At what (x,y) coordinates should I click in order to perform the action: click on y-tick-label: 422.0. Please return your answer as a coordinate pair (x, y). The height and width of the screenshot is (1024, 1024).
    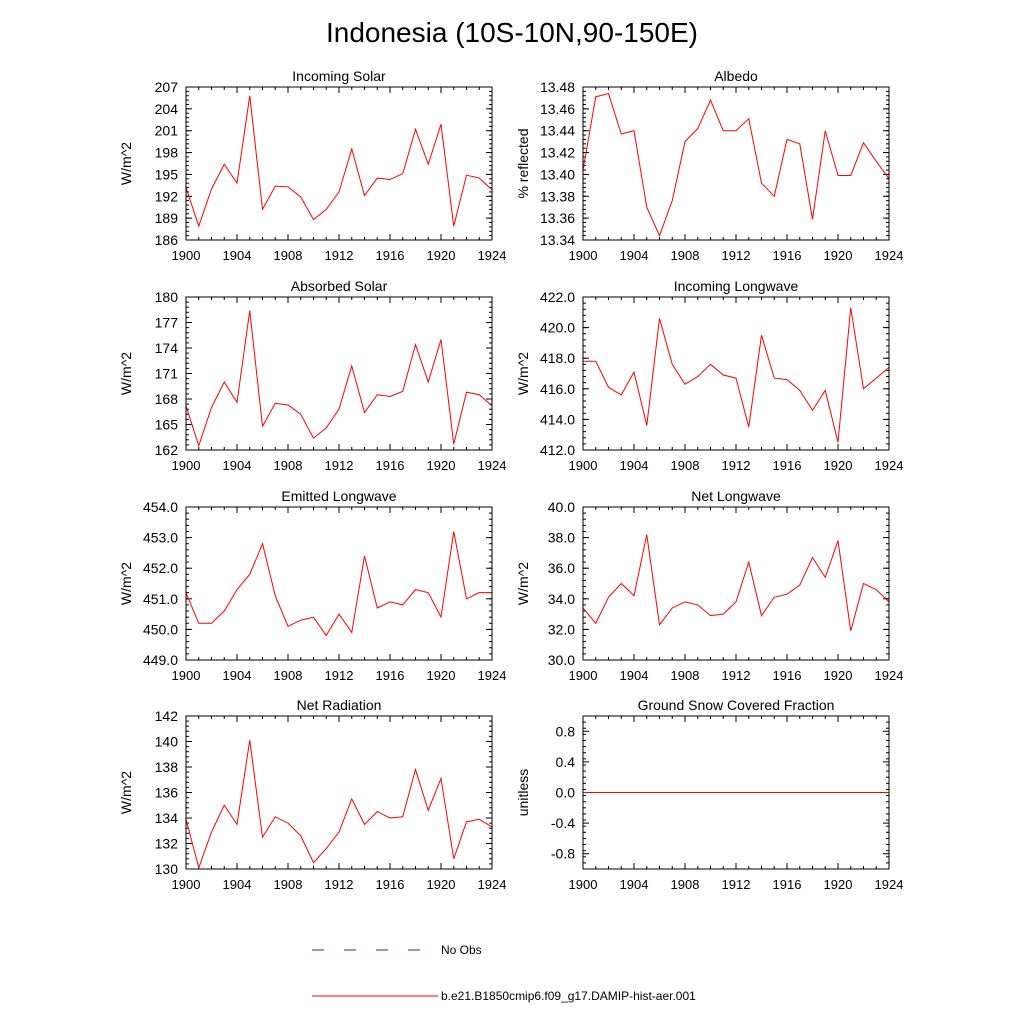
    Looking at the image, I should click on (557, 297).